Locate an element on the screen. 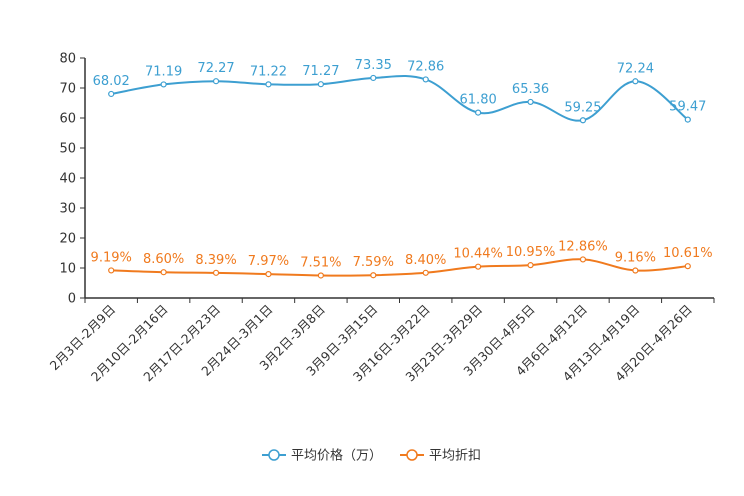 The height and width of the screenshot is (496, 744). y-axis: 0 10 20 30 40 50 60 70 80 is located at coordinates (72, 179).